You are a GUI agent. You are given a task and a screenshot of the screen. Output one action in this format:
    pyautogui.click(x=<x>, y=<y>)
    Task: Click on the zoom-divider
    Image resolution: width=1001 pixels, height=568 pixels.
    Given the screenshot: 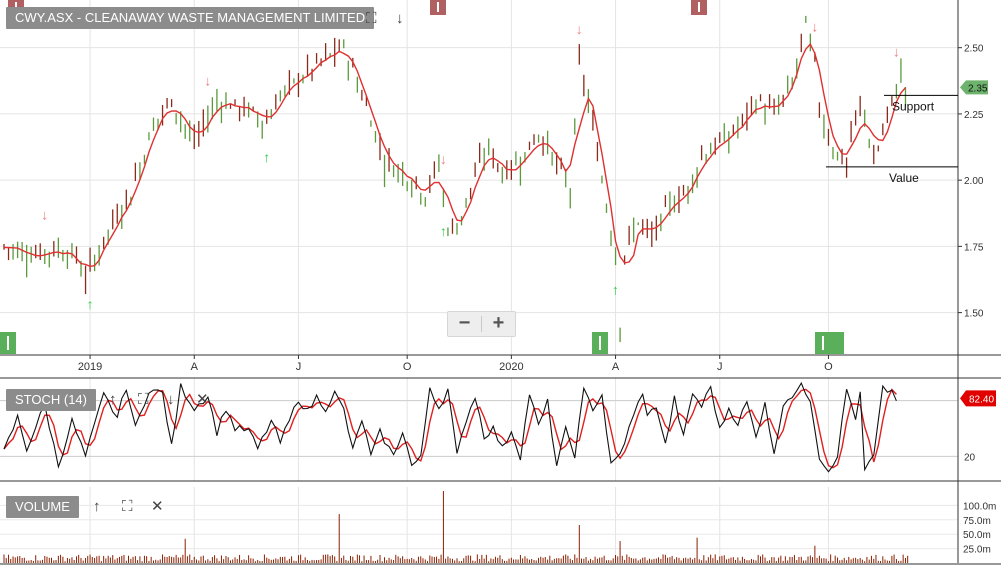 What is the action you would take?
    pyautogui.click(x=481, y=324)
    